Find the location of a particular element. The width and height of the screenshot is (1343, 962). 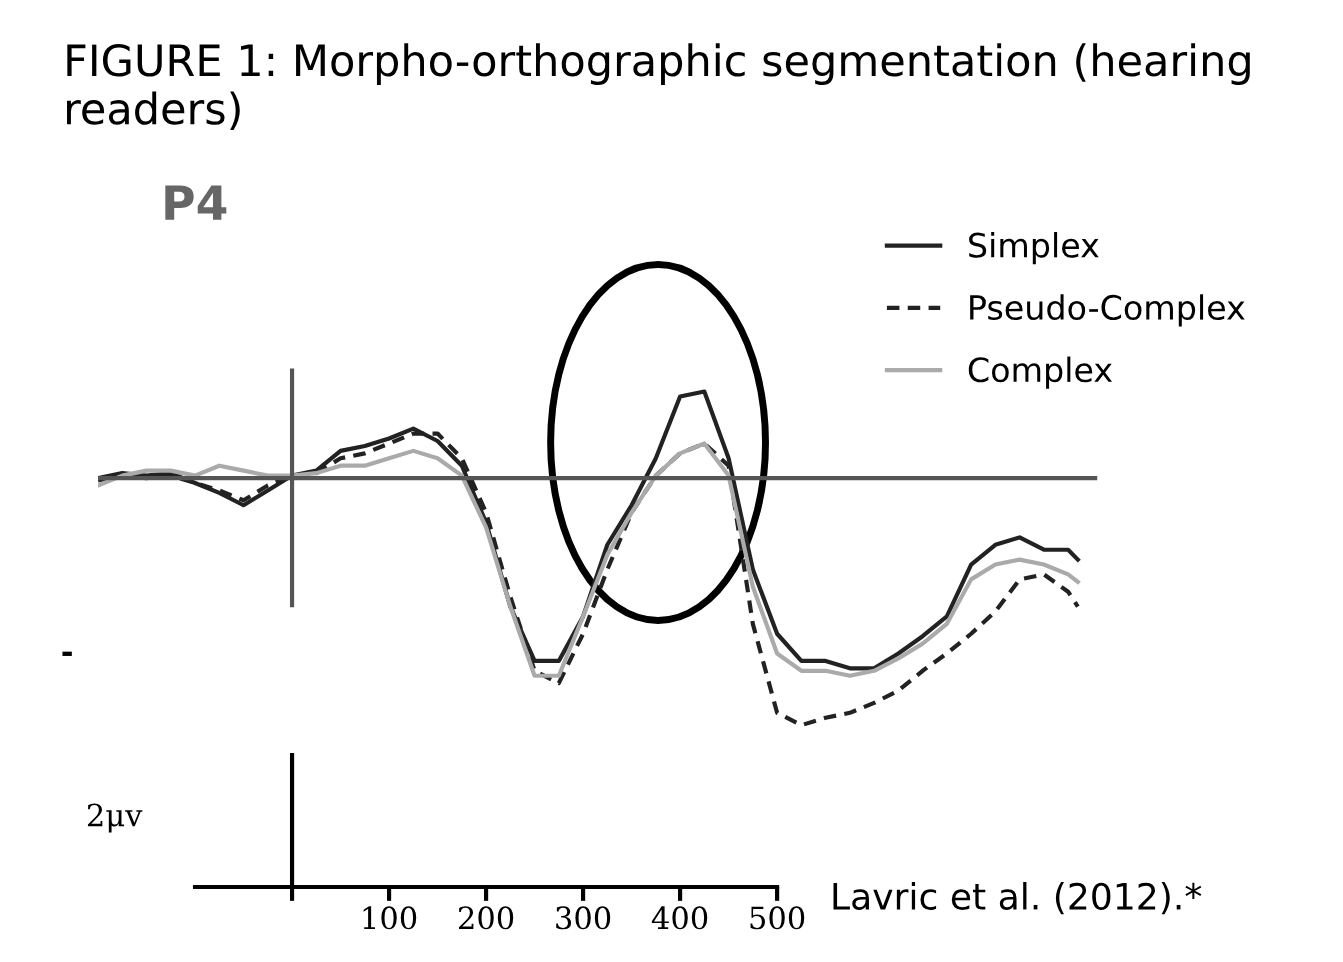

x-tick-label: 100 is located at coordinates (390, 918).